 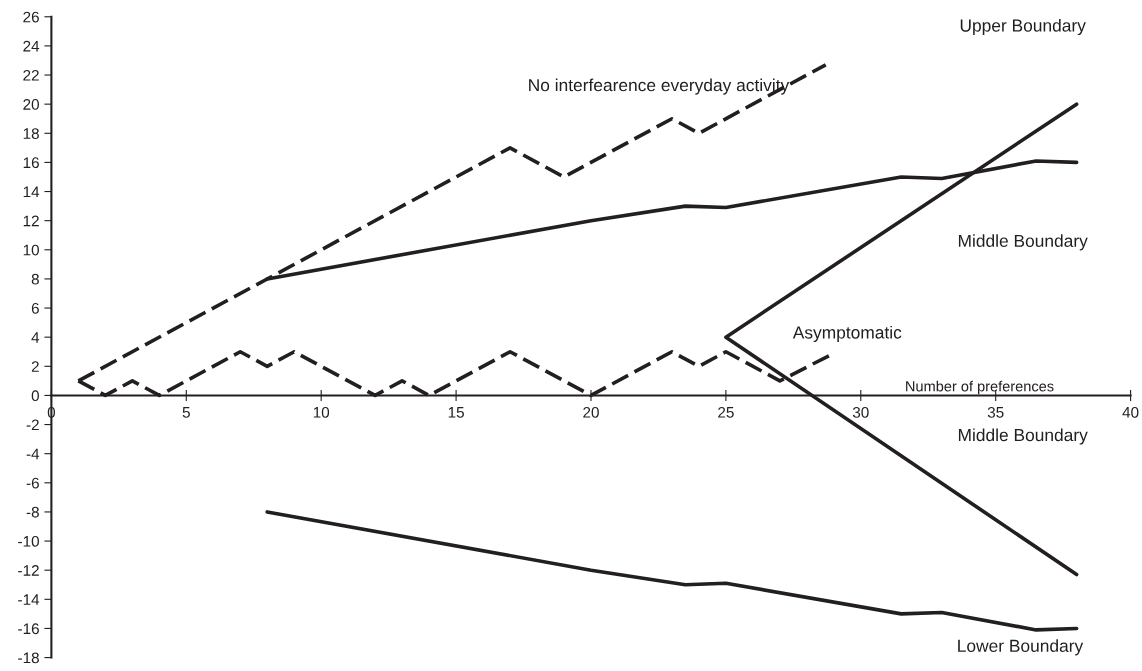 I want to click on x-tick-label: 40, so click(x=1130, y=412).